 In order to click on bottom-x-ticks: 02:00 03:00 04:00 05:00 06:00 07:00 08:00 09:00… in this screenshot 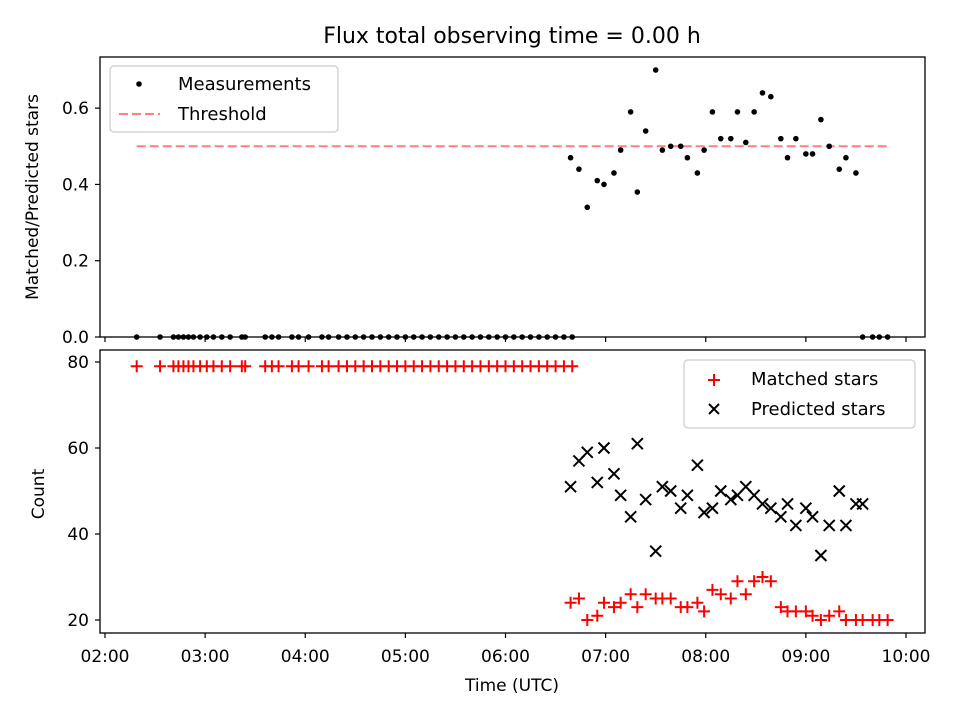, I will do `click(506, 650)`.